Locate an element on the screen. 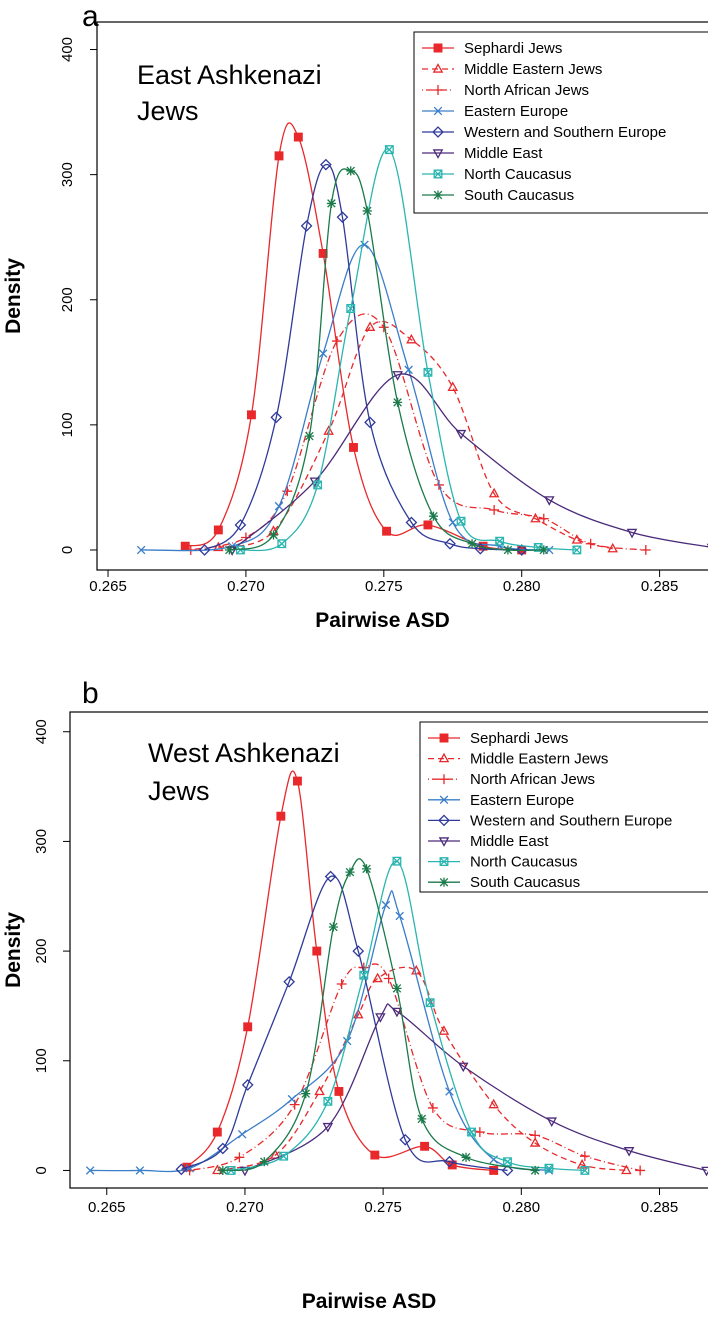 Image resolution: width=708 pixels, height=1334 pixels. x-tick-label: 0.265 is located at coordinates (107, 1207).